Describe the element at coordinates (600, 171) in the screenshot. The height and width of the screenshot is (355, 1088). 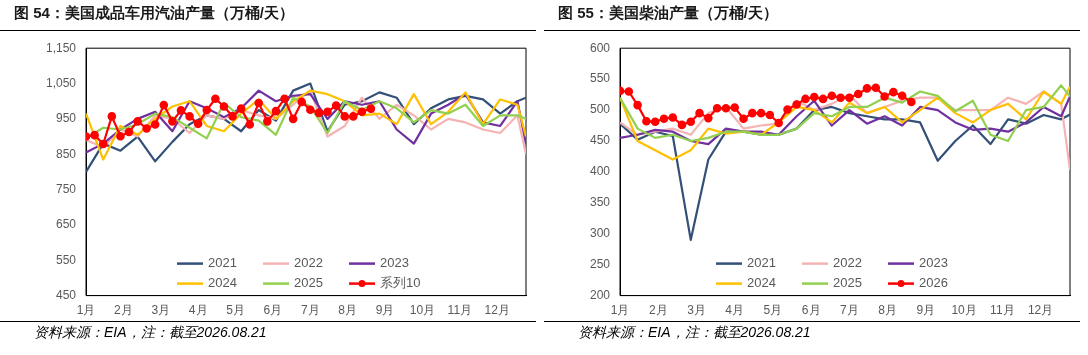
I see `y-tick-label: 400` at that location.